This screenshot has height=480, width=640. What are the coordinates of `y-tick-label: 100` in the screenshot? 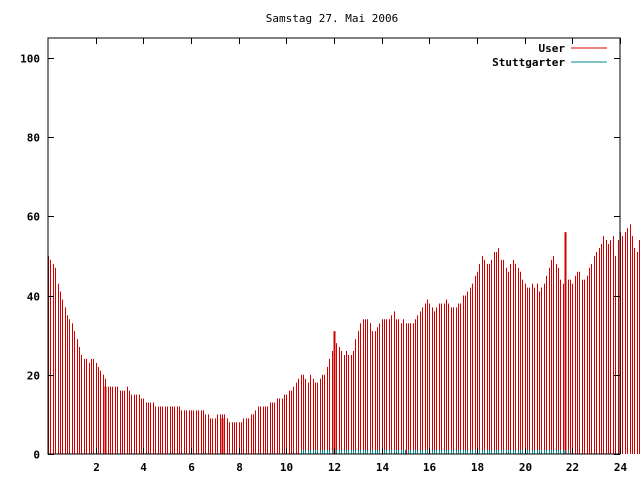 It's located at (30, 59).